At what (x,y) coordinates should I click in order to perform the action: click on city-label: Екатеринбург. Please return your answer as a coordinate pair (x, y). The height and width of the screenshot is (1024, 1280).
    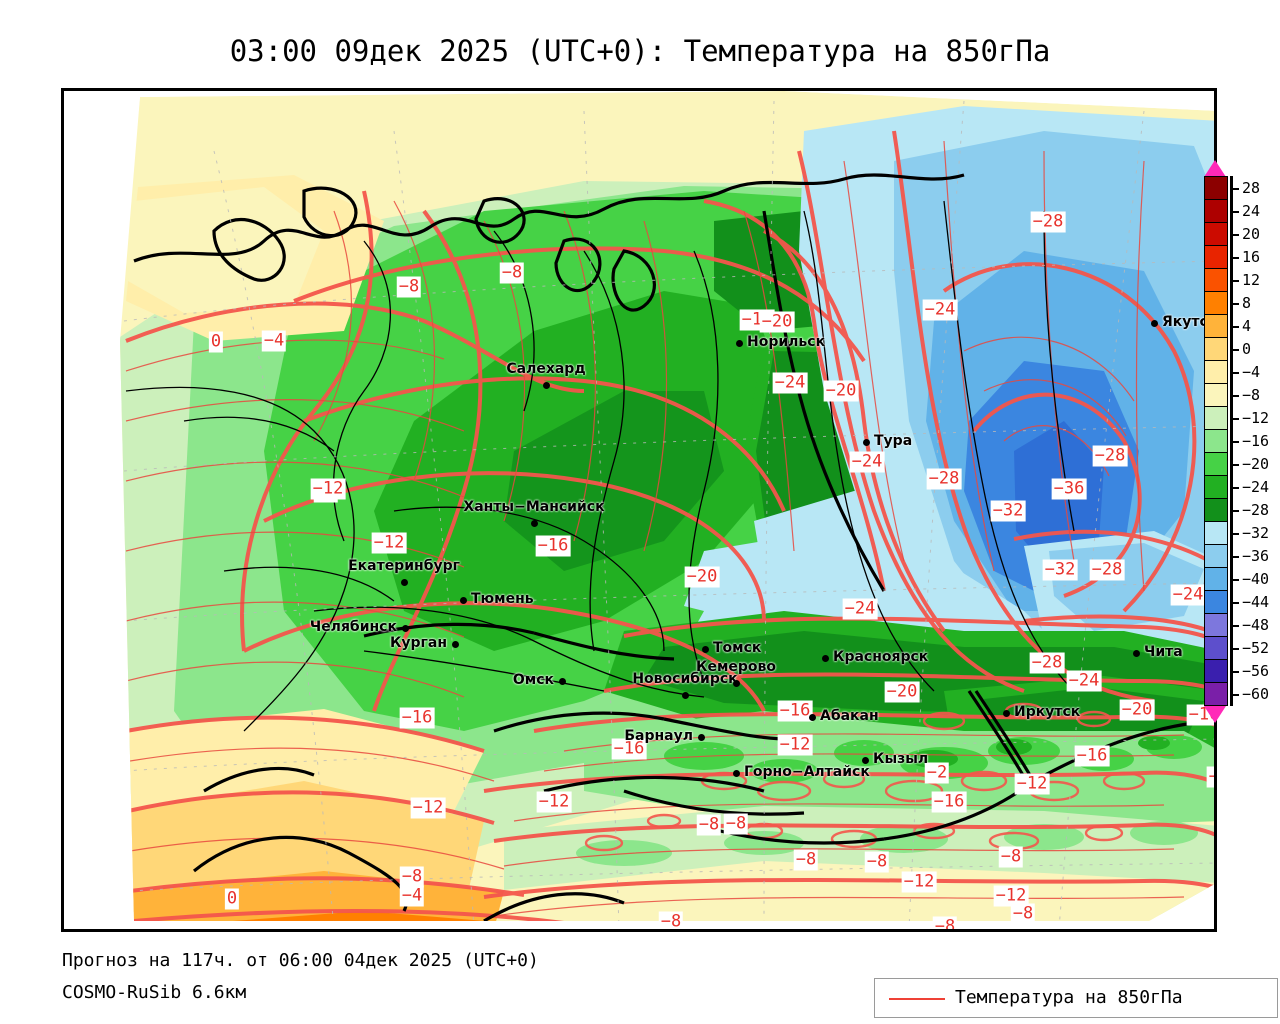
    Looking at the image, I should click on (404, 566).